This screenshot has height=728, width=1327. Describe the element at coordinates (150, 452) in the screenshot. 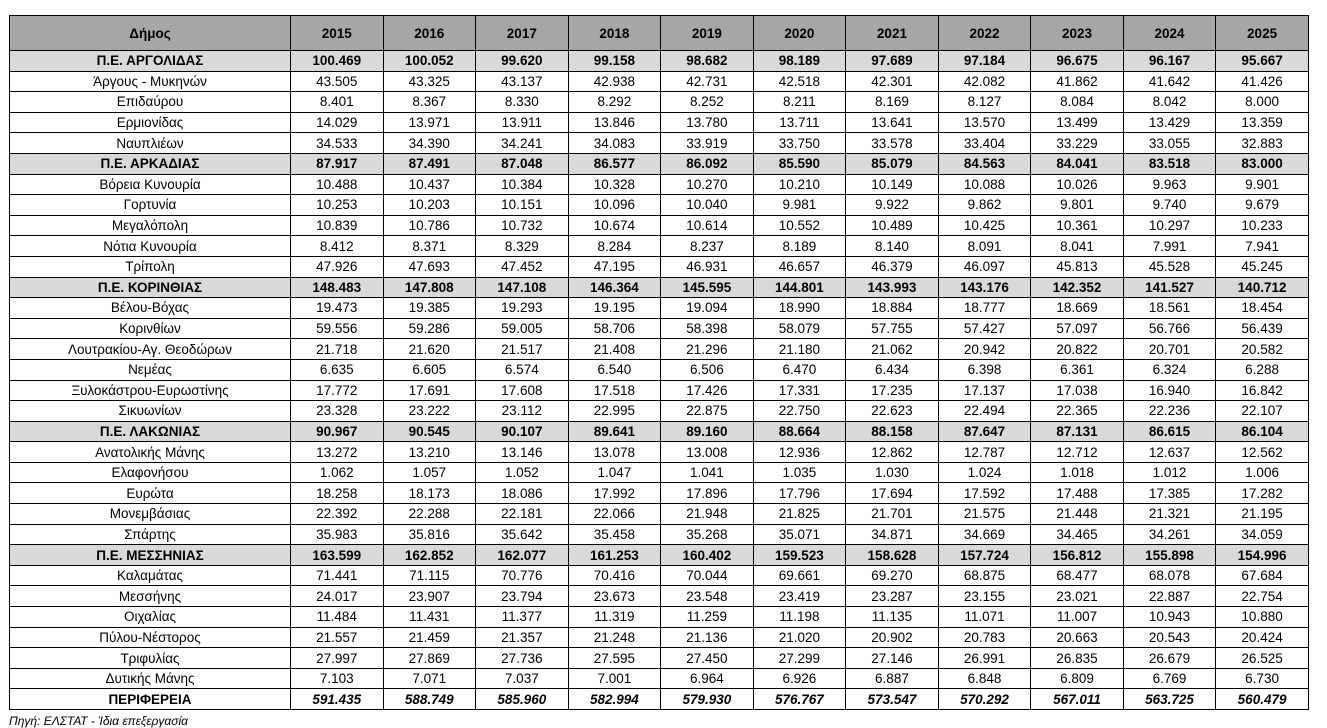

I see `municipality-name: Ανατολικής Μάνης` at that location.